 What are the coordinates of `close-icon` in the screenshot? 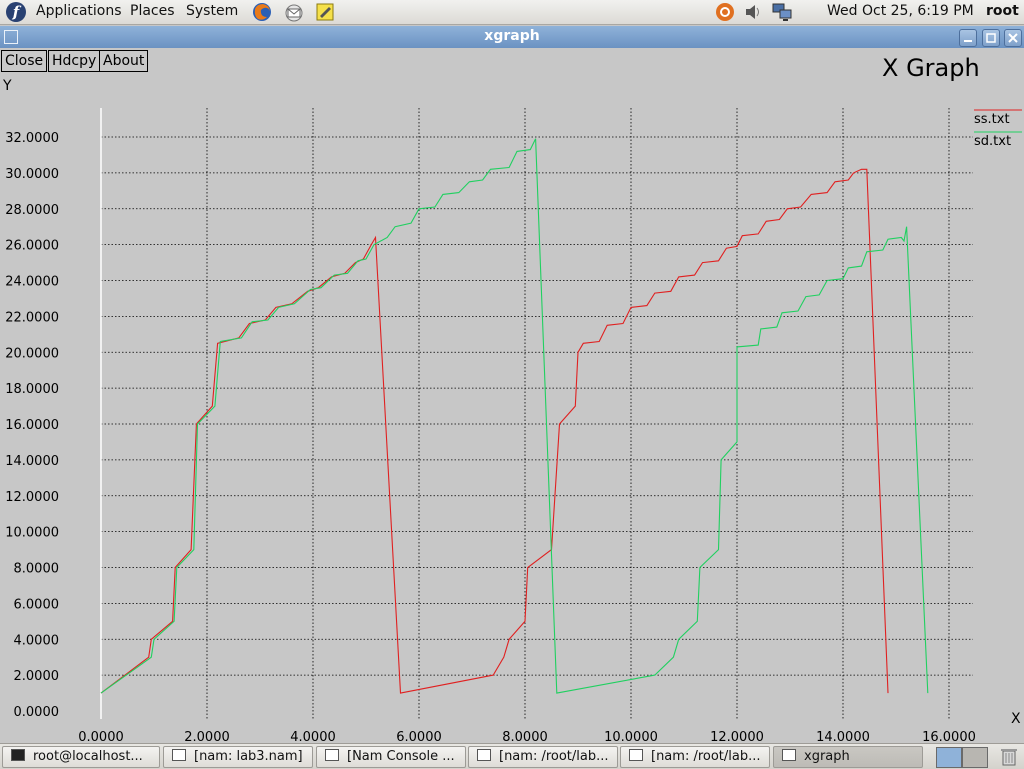 It's located at (1013, 38).